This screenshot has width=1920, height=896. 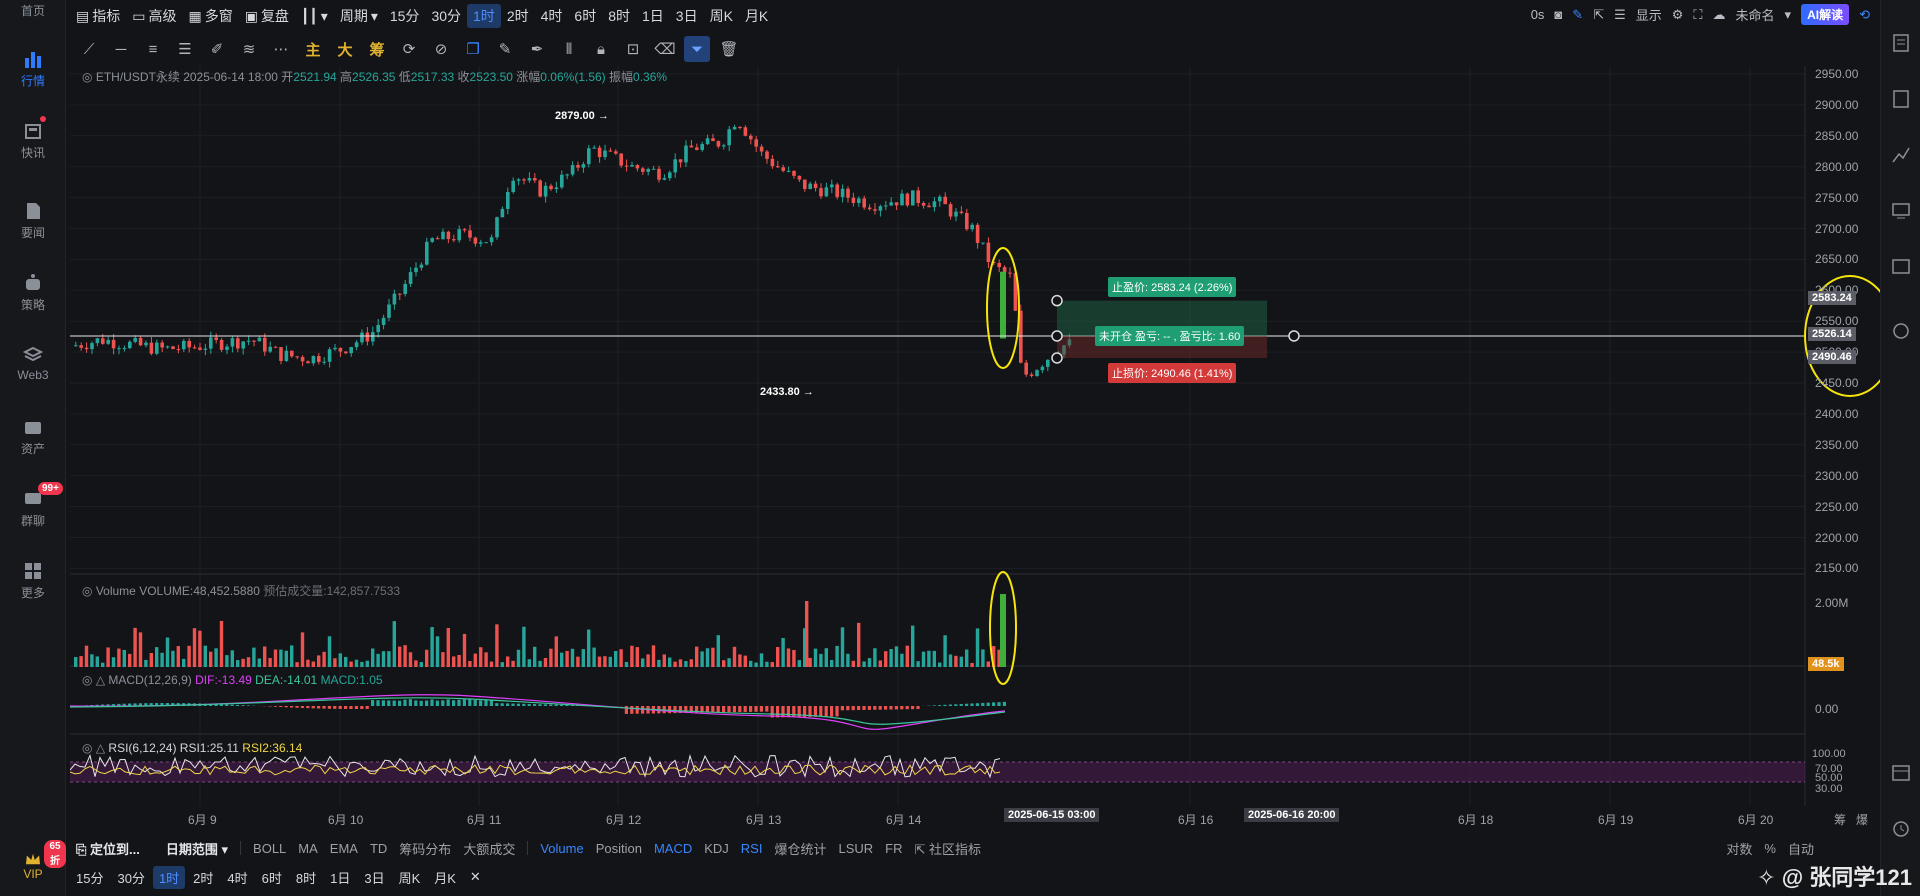 I want to click on pen-icon: ✎, so click(x=1578, y=14).